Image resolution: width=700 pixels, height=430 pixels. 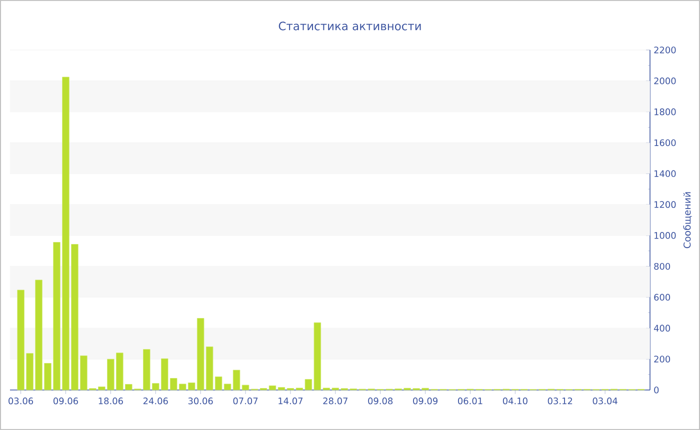 I want to click on x-tick-label: 24.06, so click(x=155, y=401).